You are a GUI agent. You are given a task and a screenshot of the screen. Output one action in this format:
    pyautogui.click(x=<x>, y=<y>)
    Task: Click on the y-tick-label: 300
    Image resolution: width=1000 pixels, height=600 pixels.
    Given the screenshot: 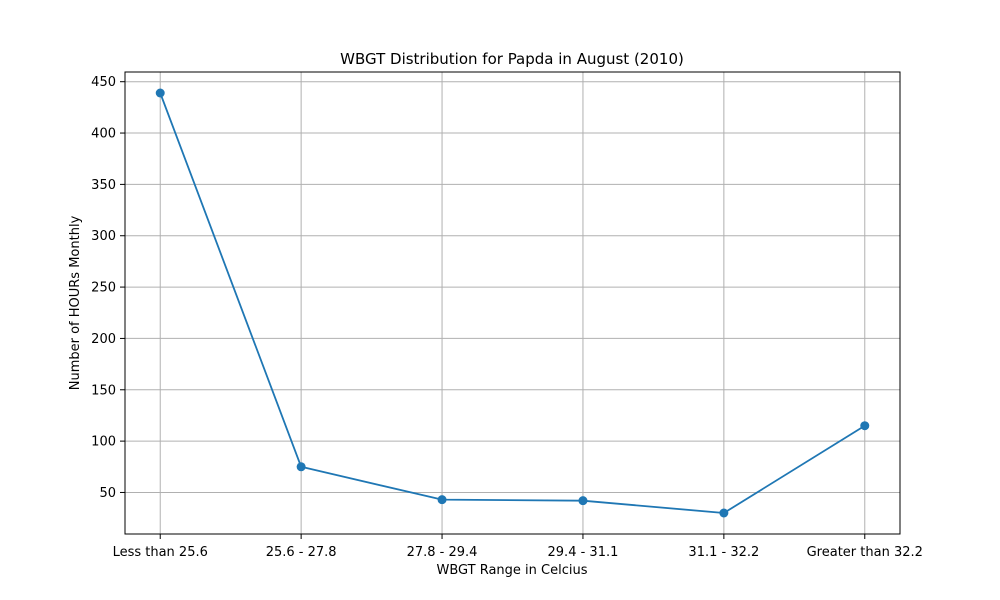 What is the action you would take?
    pyautogui.click(x=103, y=236)
    